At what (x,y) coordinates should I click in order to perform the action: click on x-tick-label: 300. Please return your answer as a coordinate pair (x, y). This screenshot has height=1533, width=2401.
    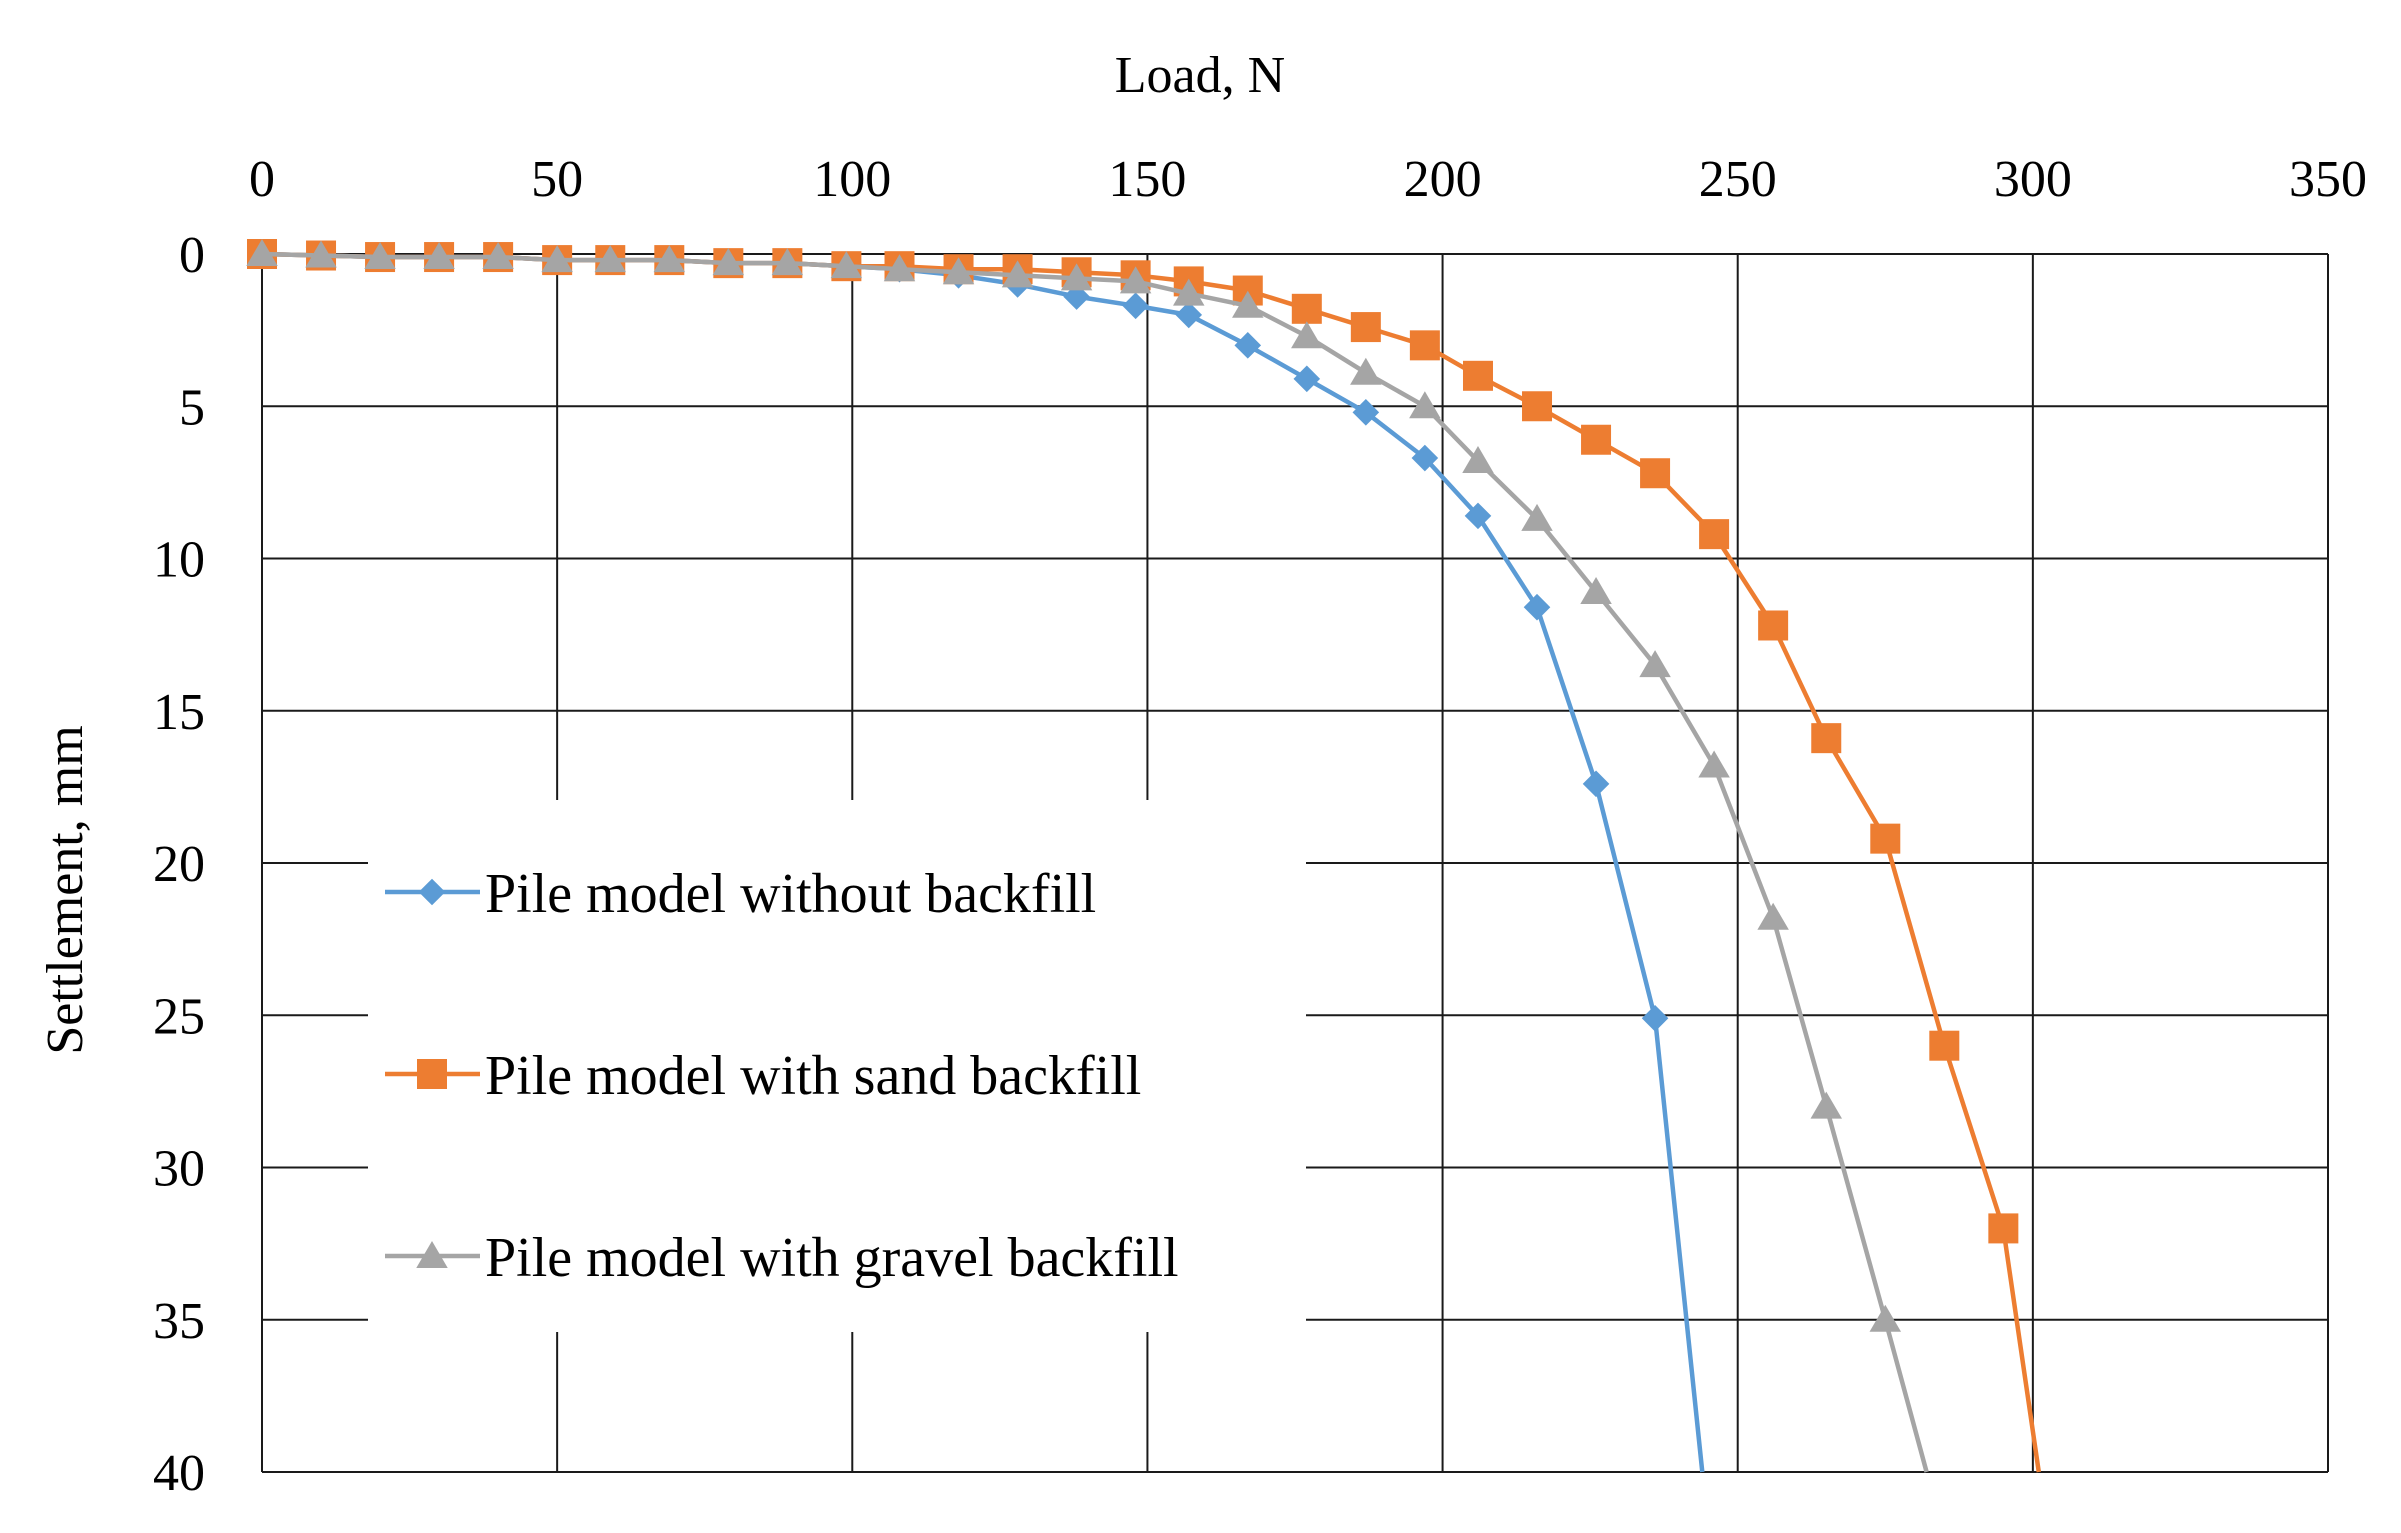
    Looking at the image, I should click on (2033, 179).